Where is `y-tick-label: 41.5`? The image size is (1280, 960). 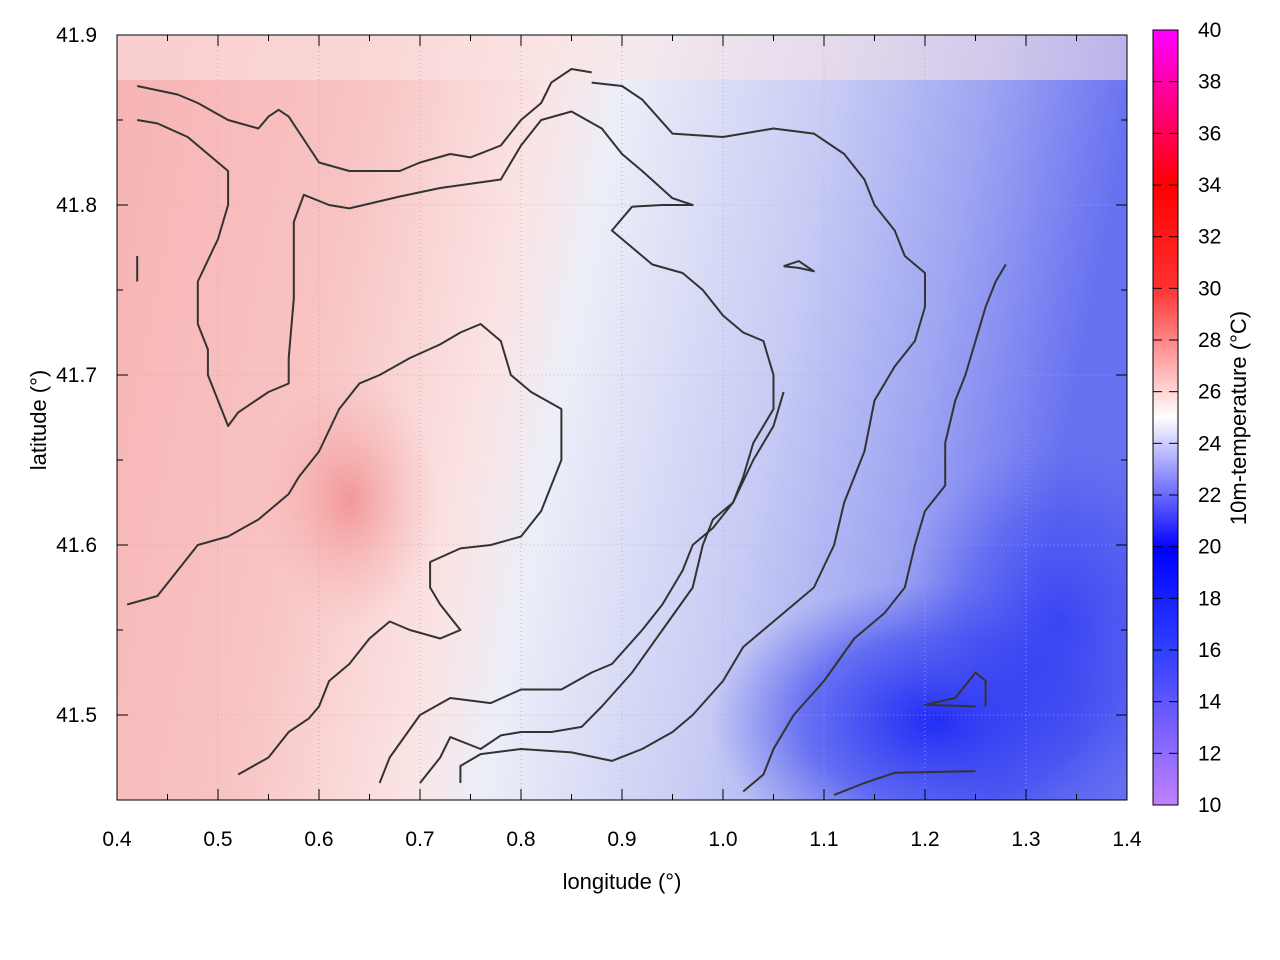 y-tick-label: 41.5 is located at coordinates (76, 715).